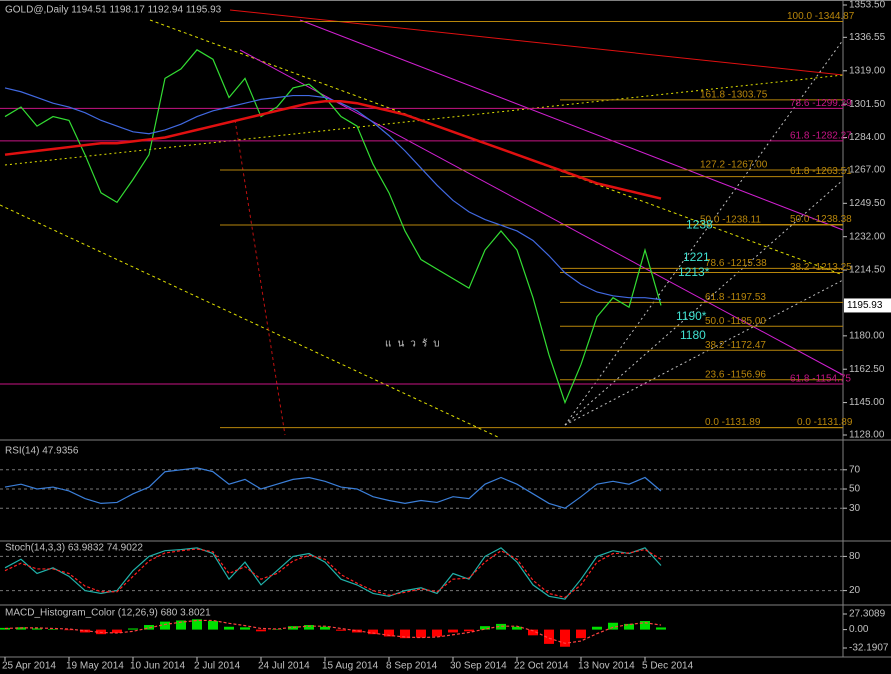  Describe the element at coordinates (696, 257) in the screenshot. I see `price-annotation: 1221` at that location.